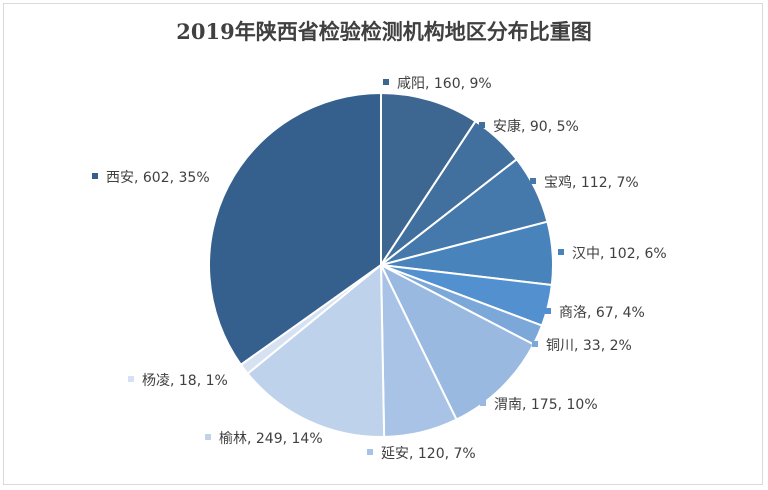 This screenshot has height=490, width=768. Describe the element at coordinates (131, 379) in the screenshot. I see `legend-marker-杨凌` at that location.